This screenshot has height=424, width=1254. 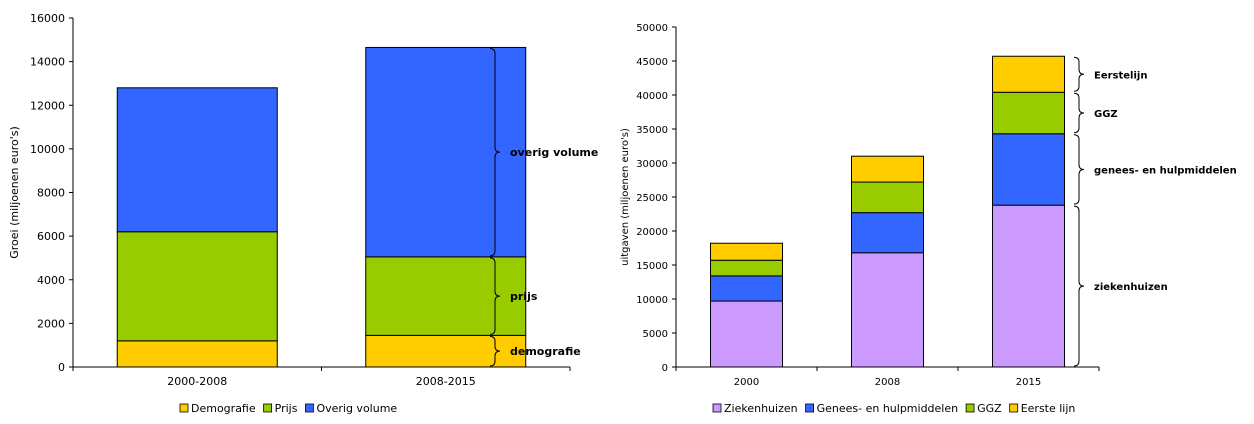 I want to click on annotation-label: GGZ, so click(x=1106, y=114).